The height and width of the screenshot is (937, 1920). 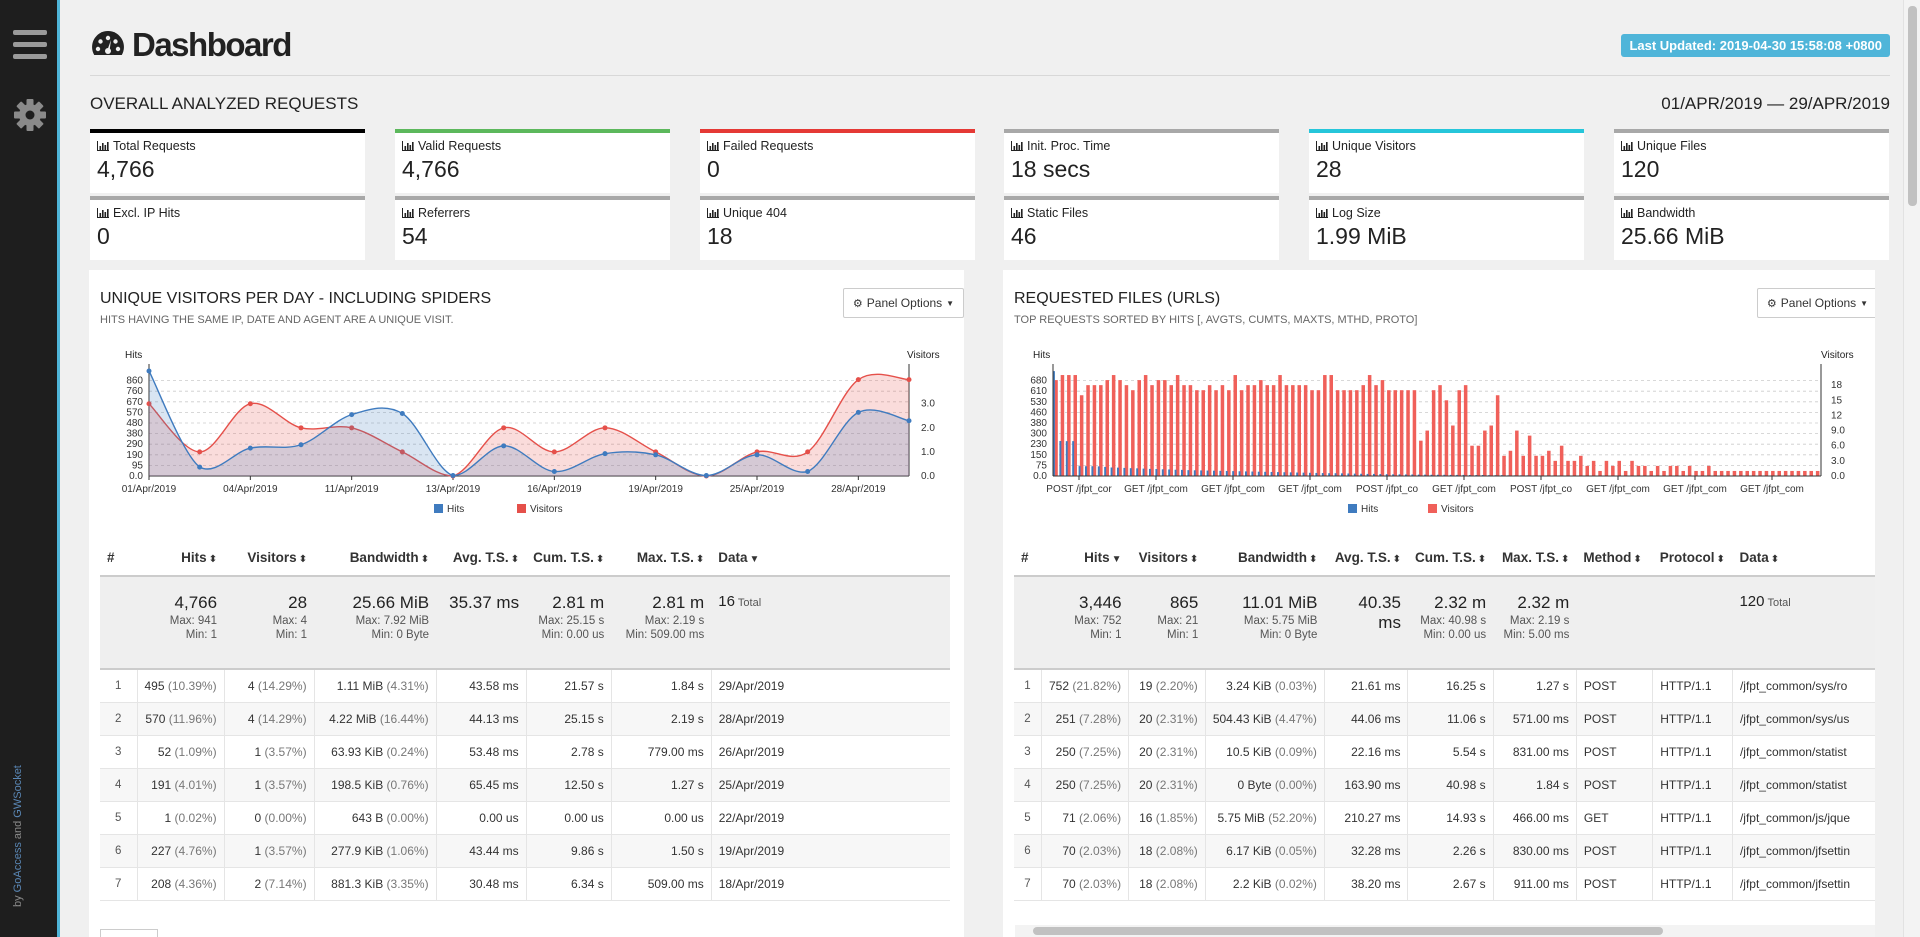 I want to click on column-header: Cum. T.S. ⬍, so click(x=1450, y=558).